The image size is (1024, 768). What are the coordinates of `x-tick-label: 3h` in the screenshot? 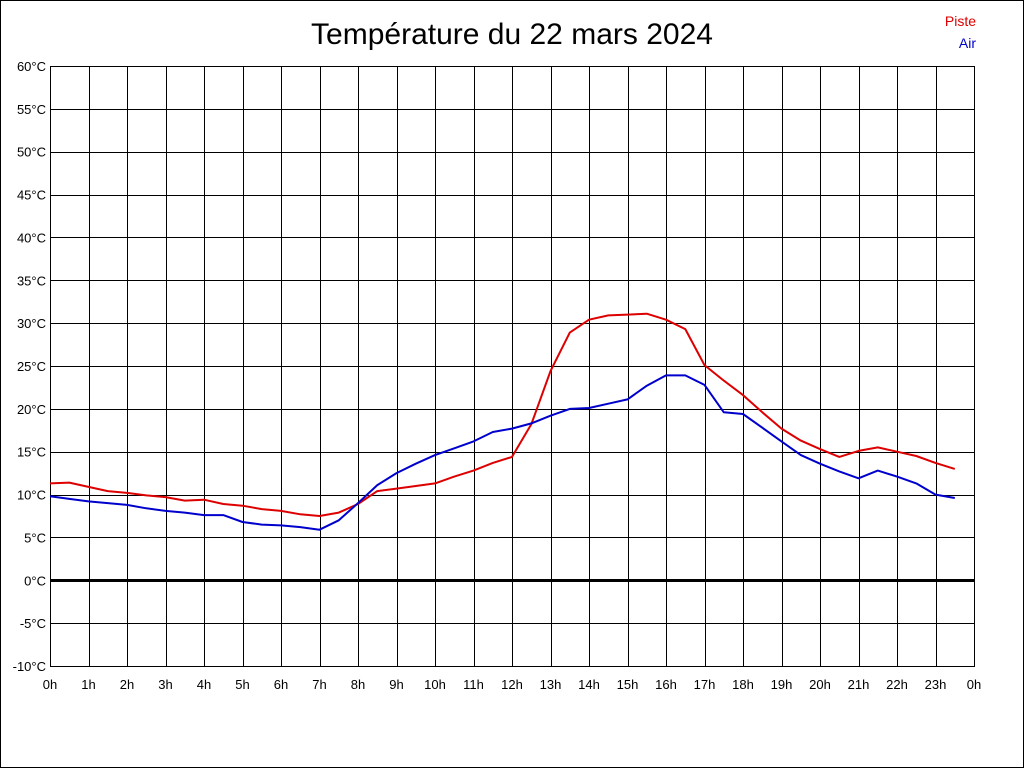 It's located at (165, 684).